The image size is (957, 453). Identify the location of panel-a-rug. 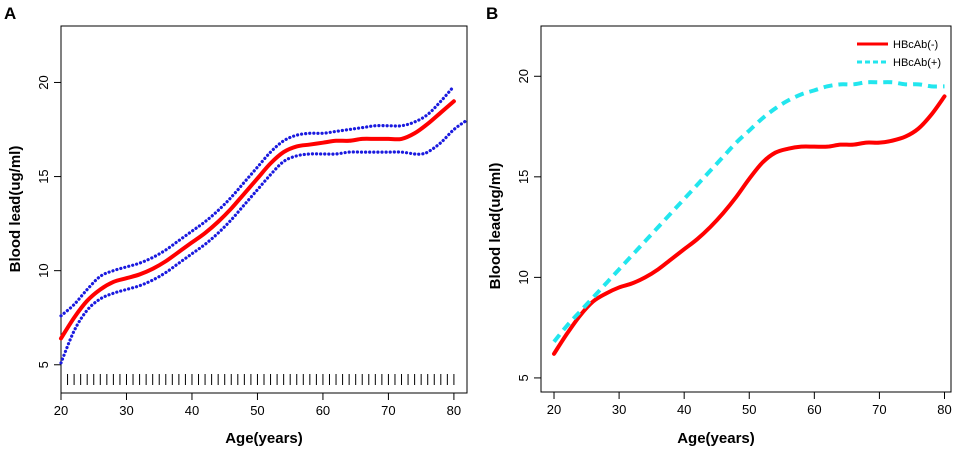
(257, 379).